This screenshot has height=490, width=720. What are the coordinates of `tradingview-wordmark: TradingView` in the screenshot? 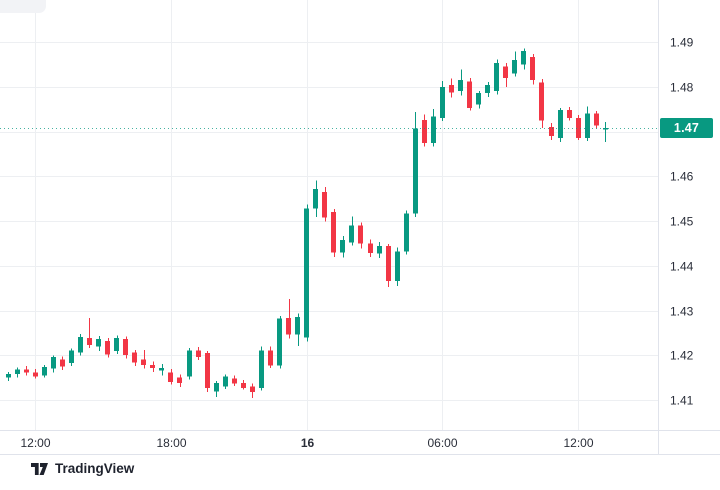 It's located at (95, 468).